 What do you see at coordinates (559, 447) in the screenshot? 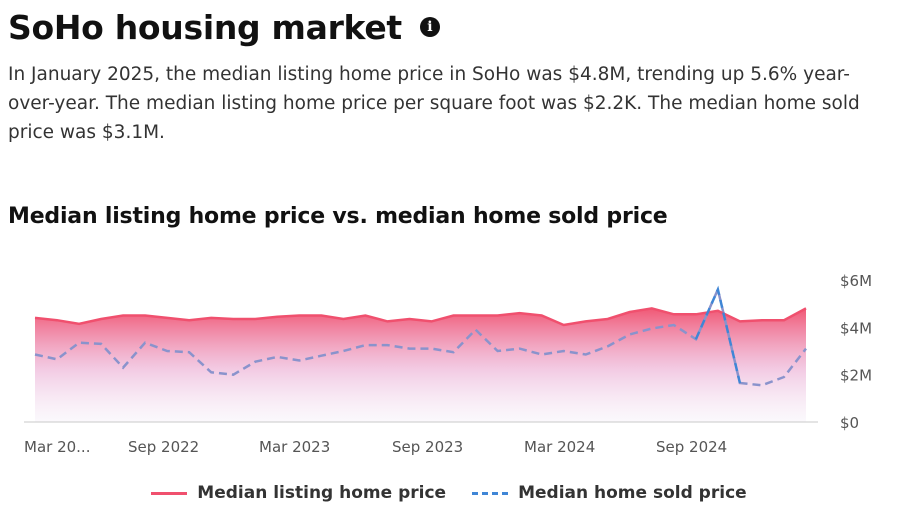
I see `x-tick-label: Mar 2024` at bounding box center [559, 447].